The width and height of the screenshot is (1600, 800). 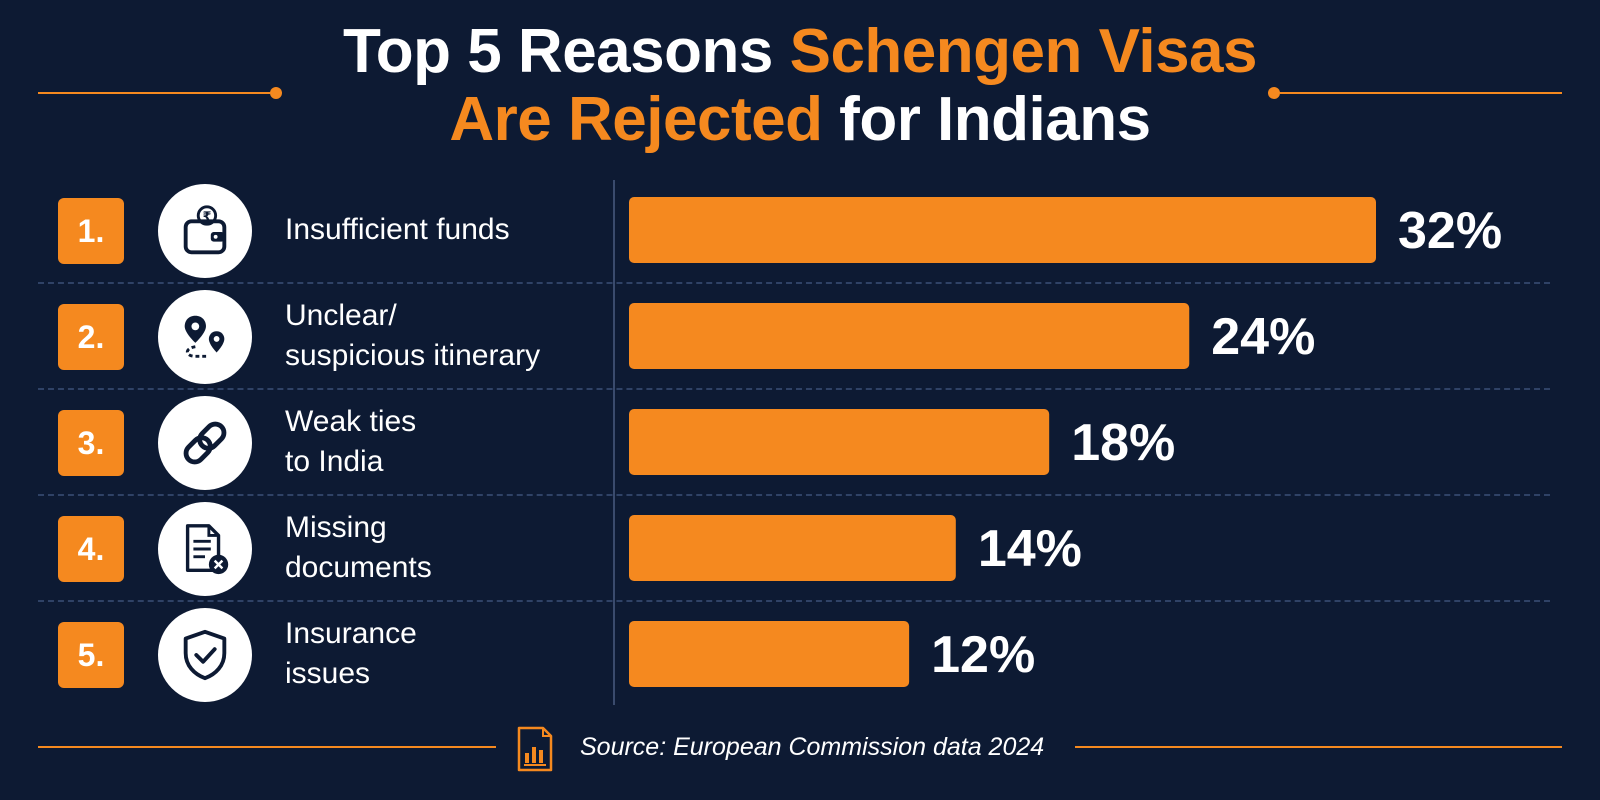 What do you see at coordinates (1030, 549) in the screenshot?
I see `bar-value-label-4: 14%` at bounding box center [1030, 549].